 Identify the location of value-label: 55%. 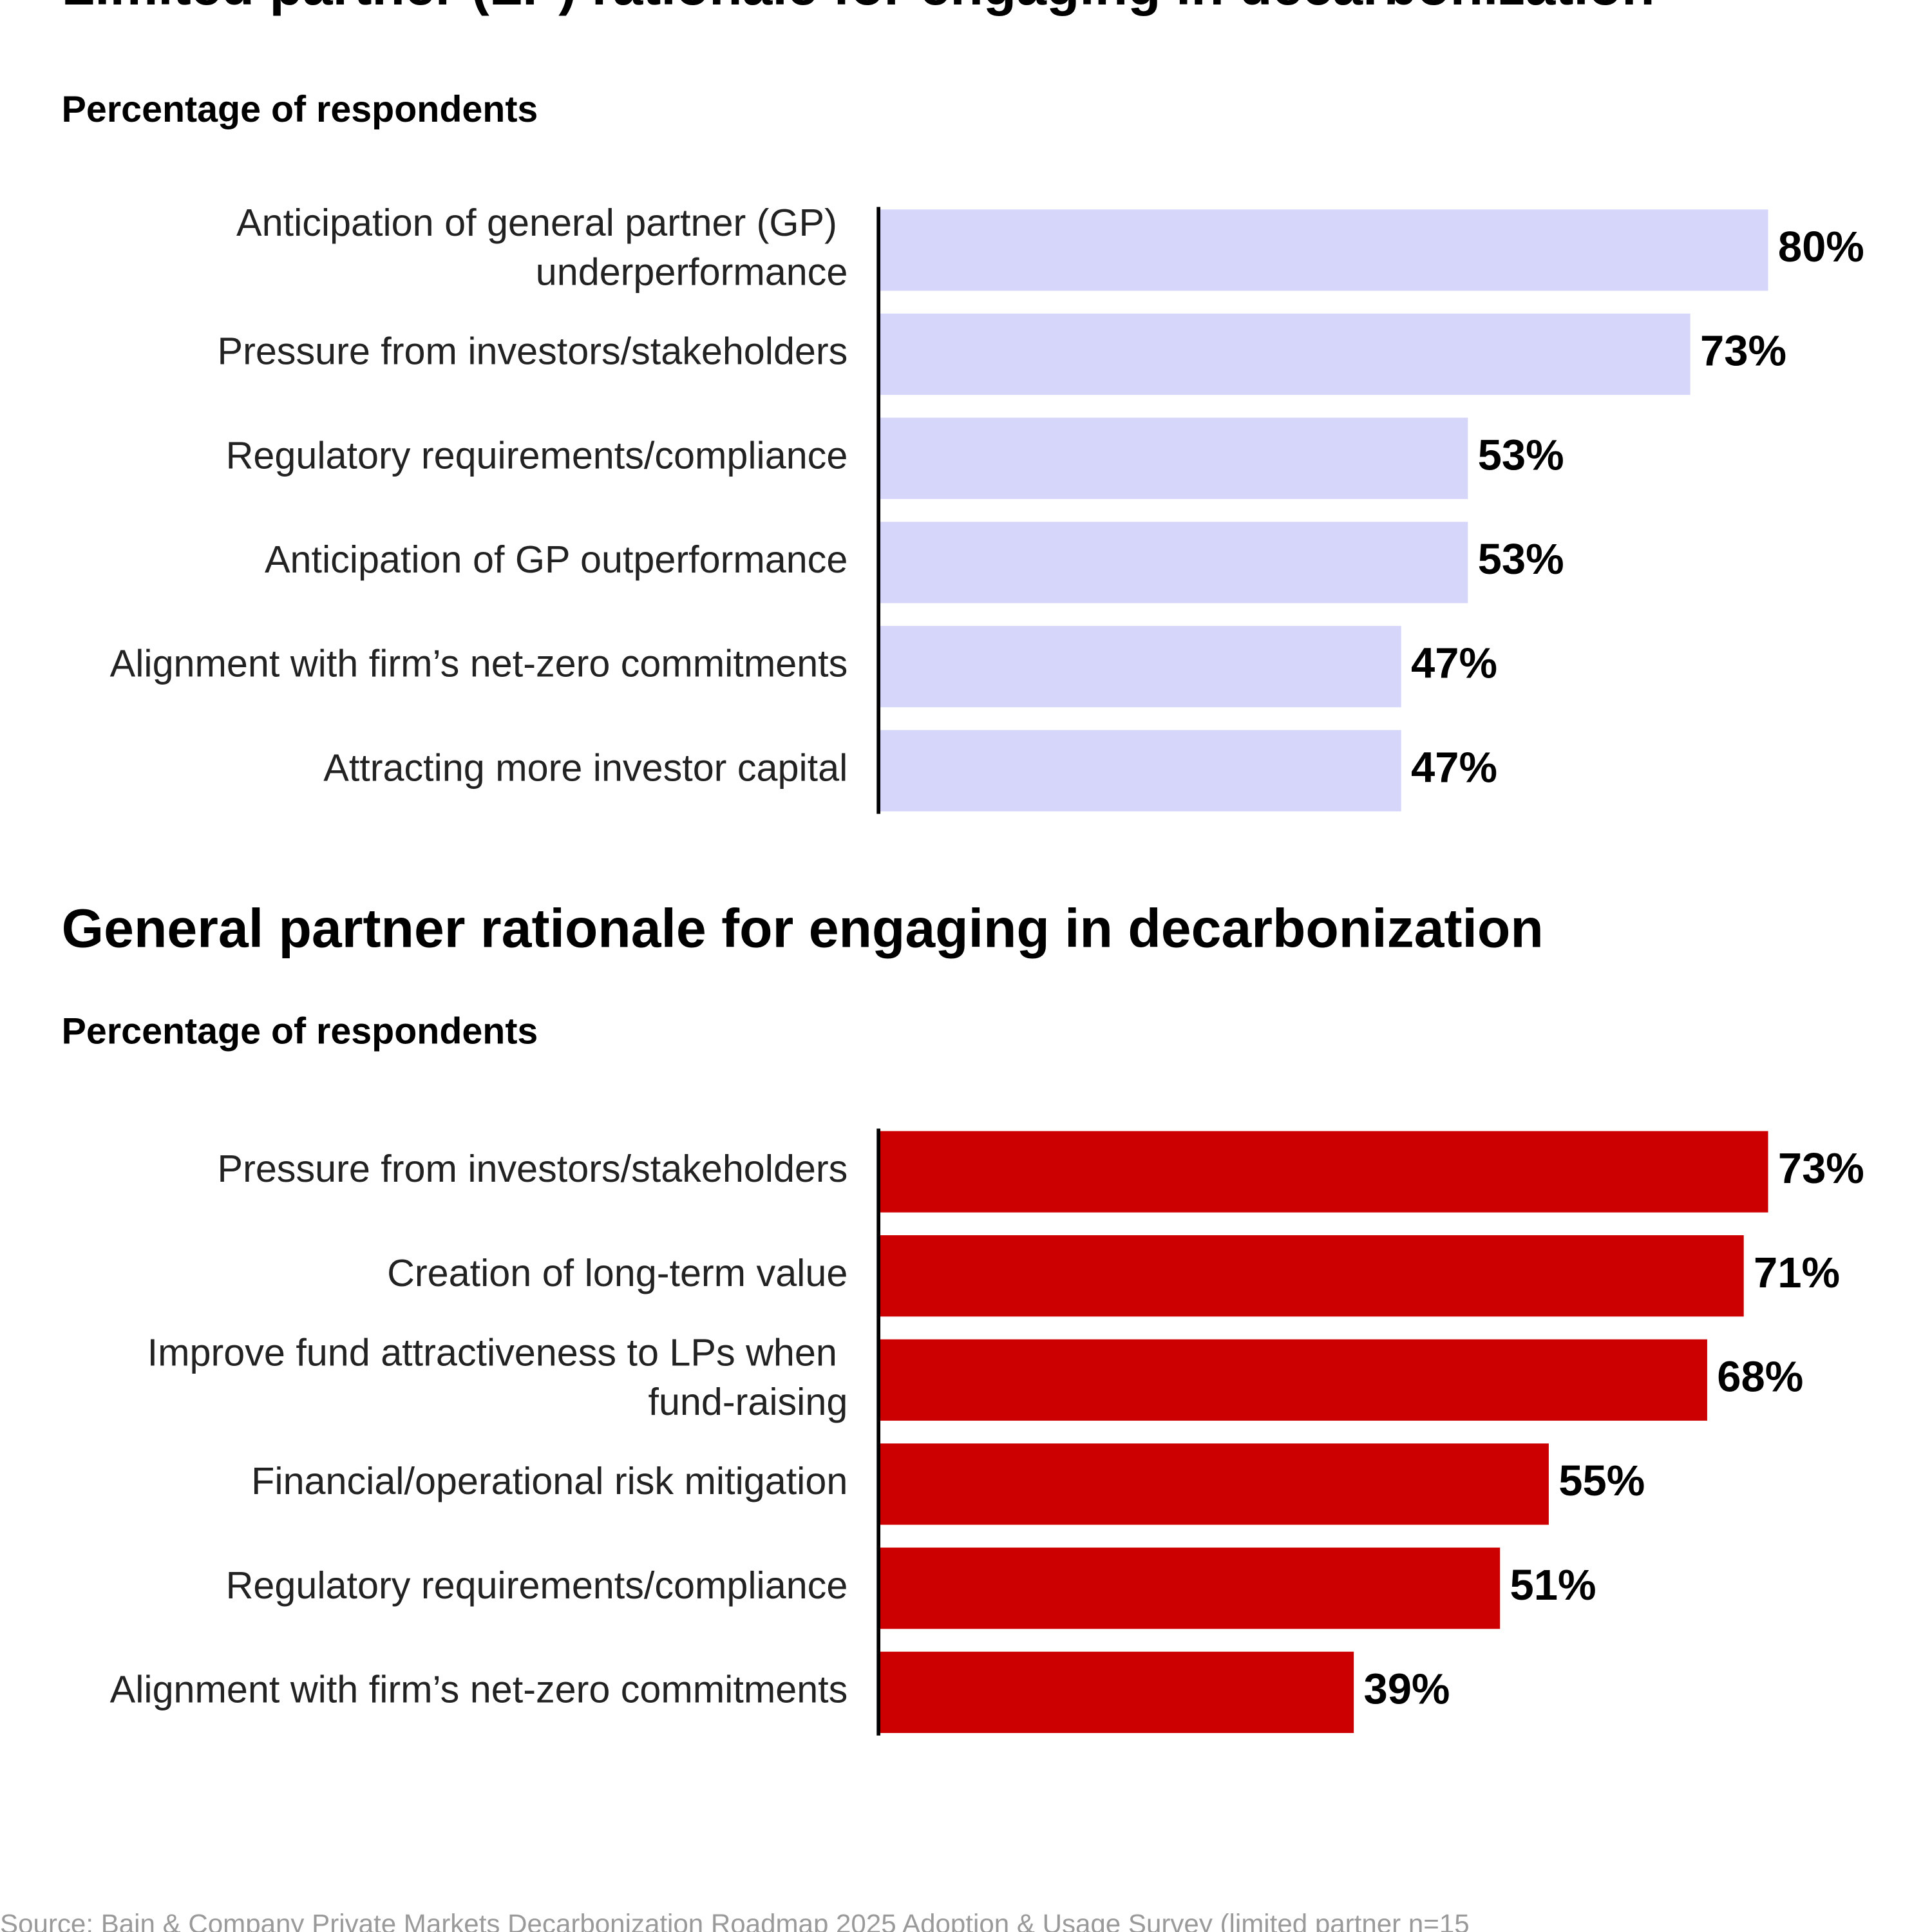
(1601, 1481).